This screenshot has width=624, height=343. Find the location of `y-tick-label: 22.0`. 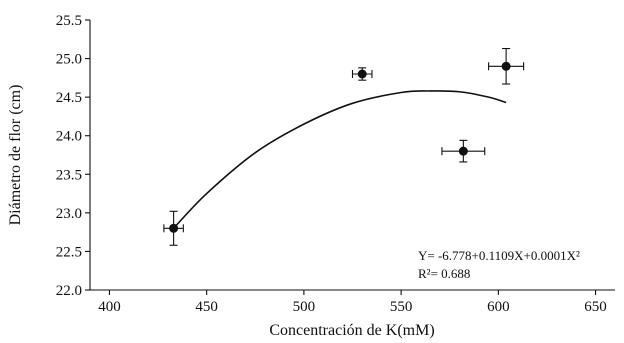

y-tick-label: 22.0 is located at coordinates (69, 291).